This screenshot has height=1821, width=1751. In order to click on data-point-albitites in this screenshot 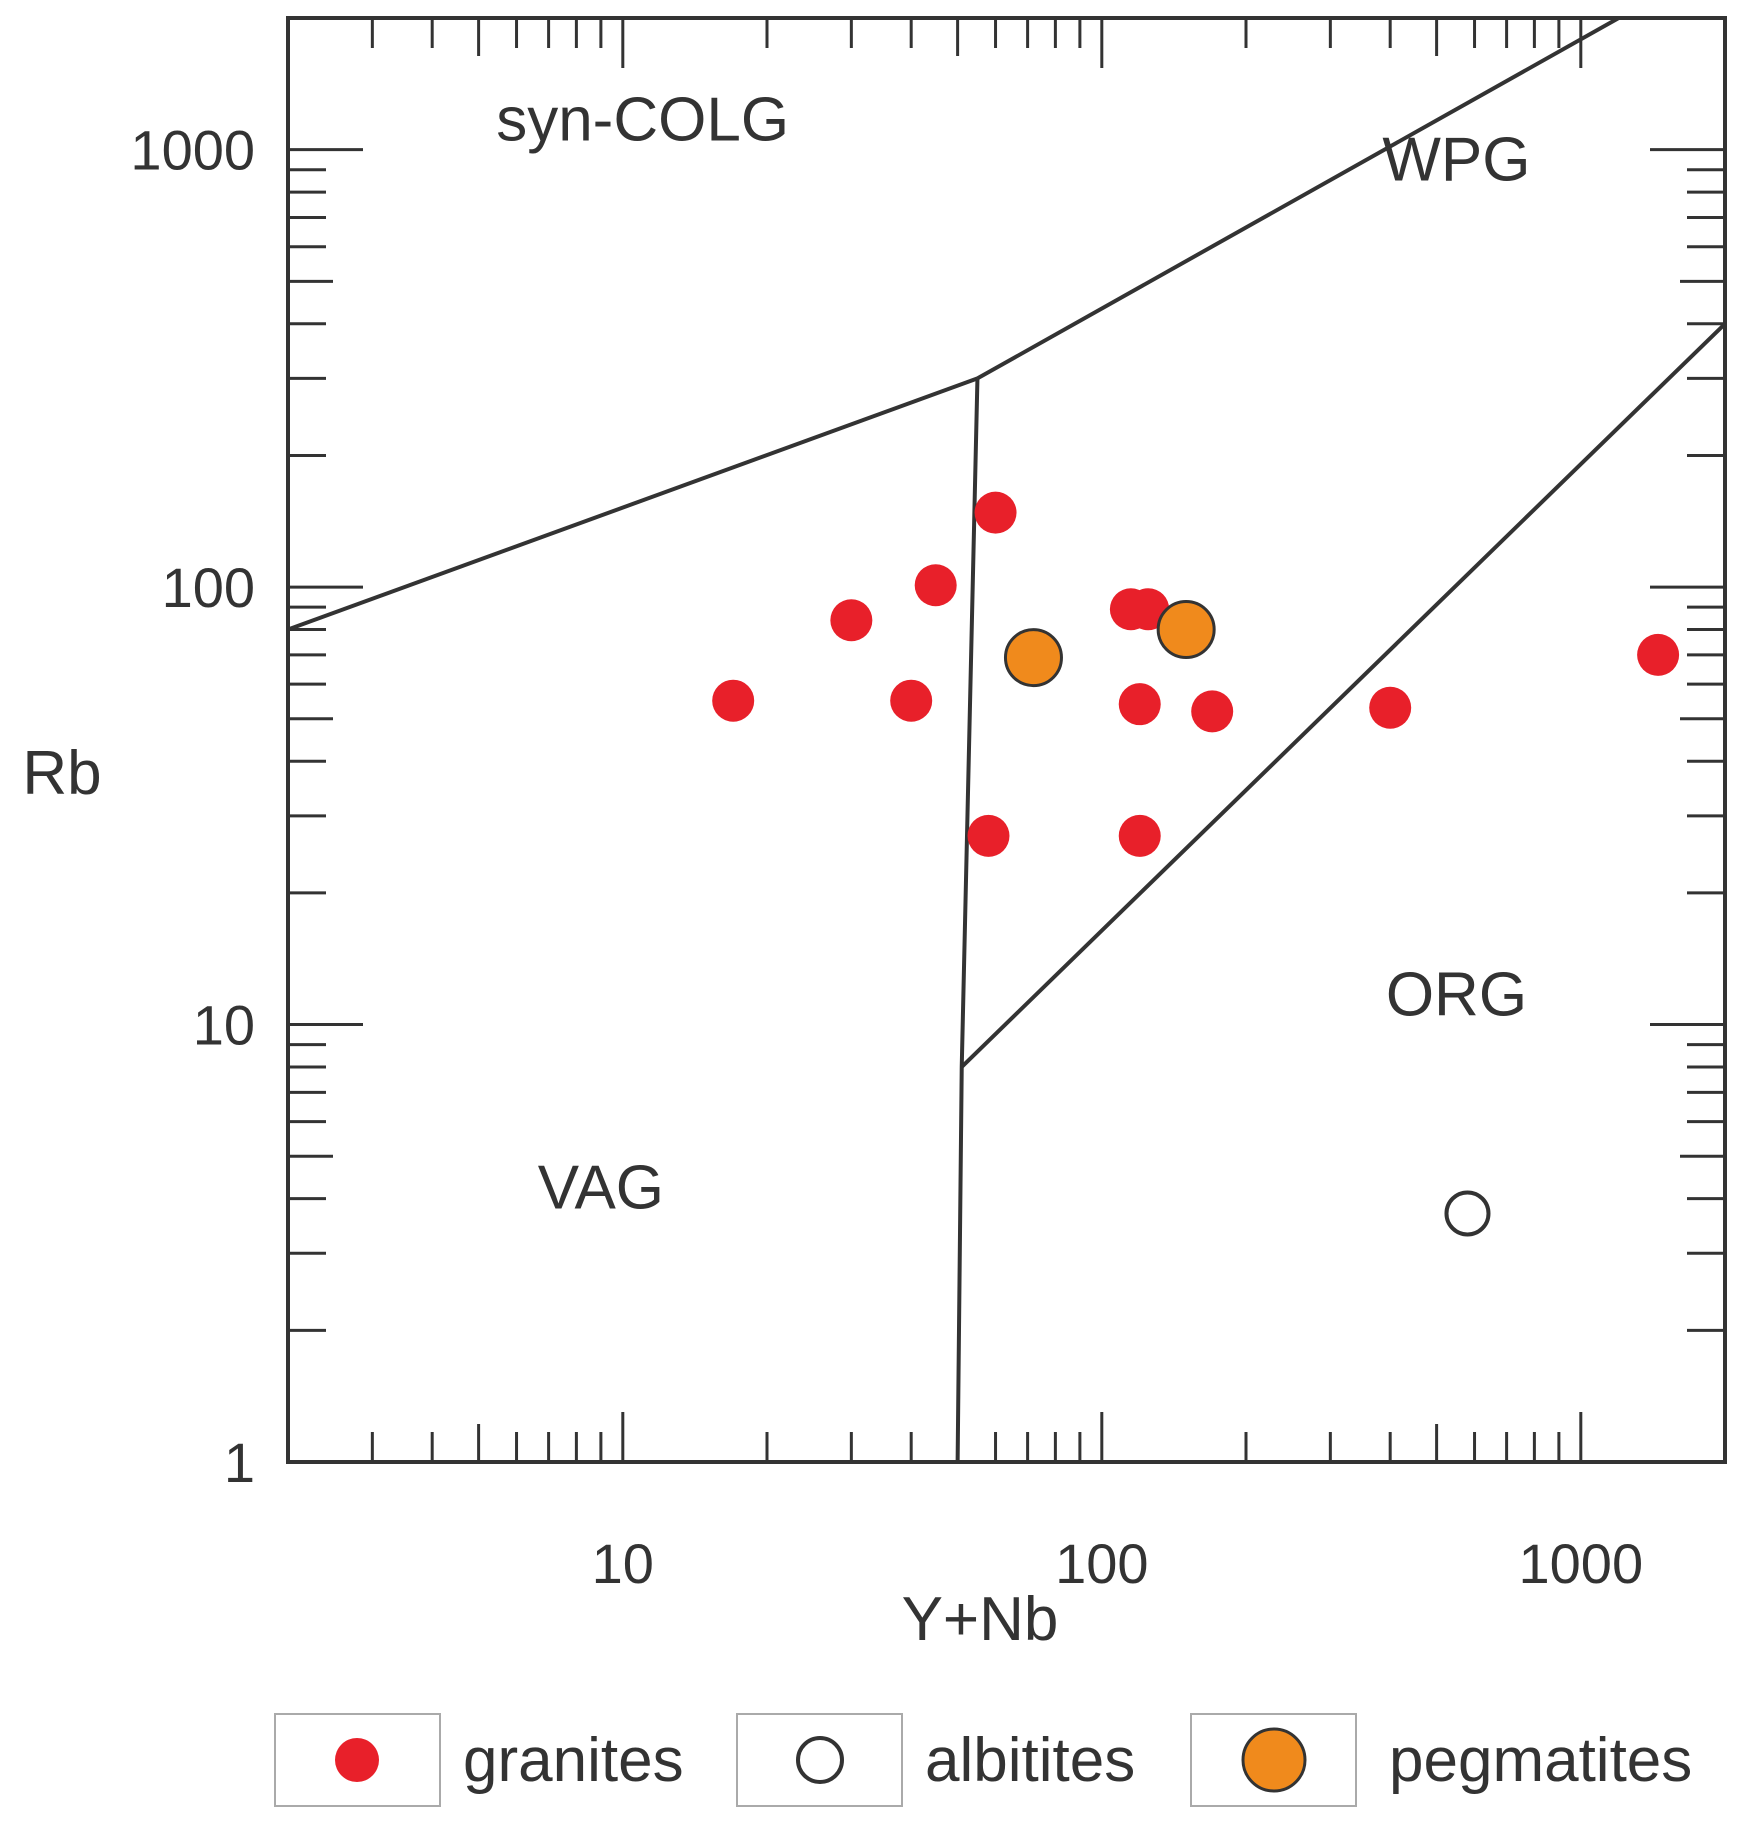, I will do `click(1467, 1213)`.